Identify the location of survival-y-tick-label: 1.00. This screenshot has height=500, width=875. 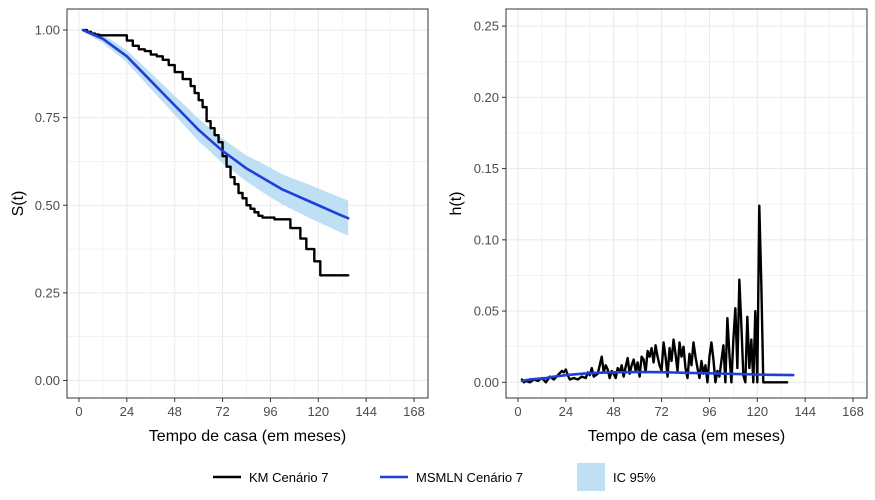
(47, 30).